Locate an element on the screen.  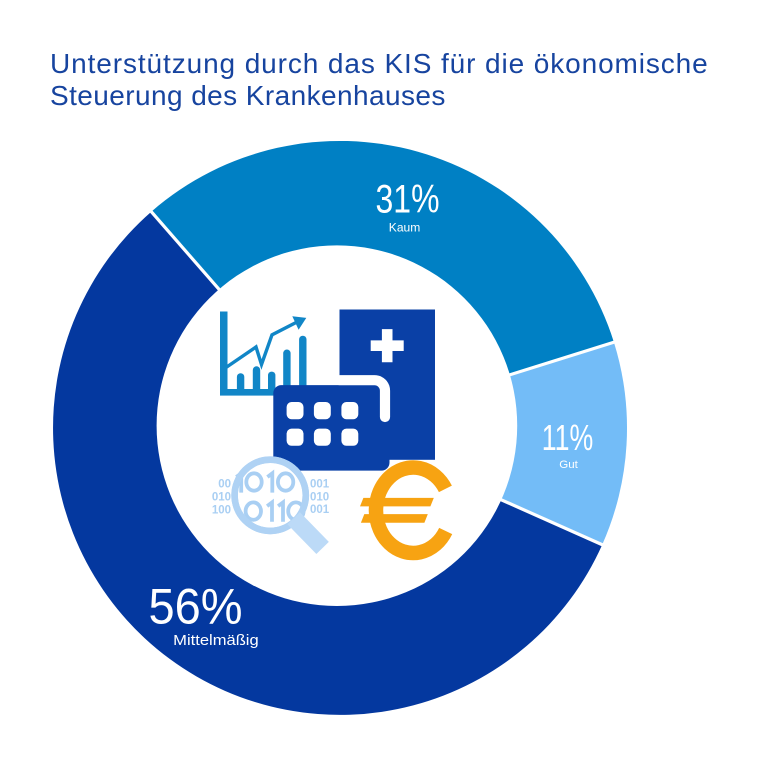
svg-text: 11% is located at coordinates (568, 437).